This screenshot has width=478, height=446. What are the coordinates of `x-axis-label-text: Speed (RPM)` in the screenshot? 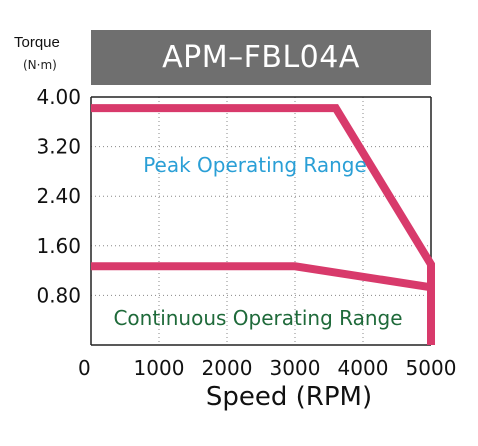 It's located at (289, 397).